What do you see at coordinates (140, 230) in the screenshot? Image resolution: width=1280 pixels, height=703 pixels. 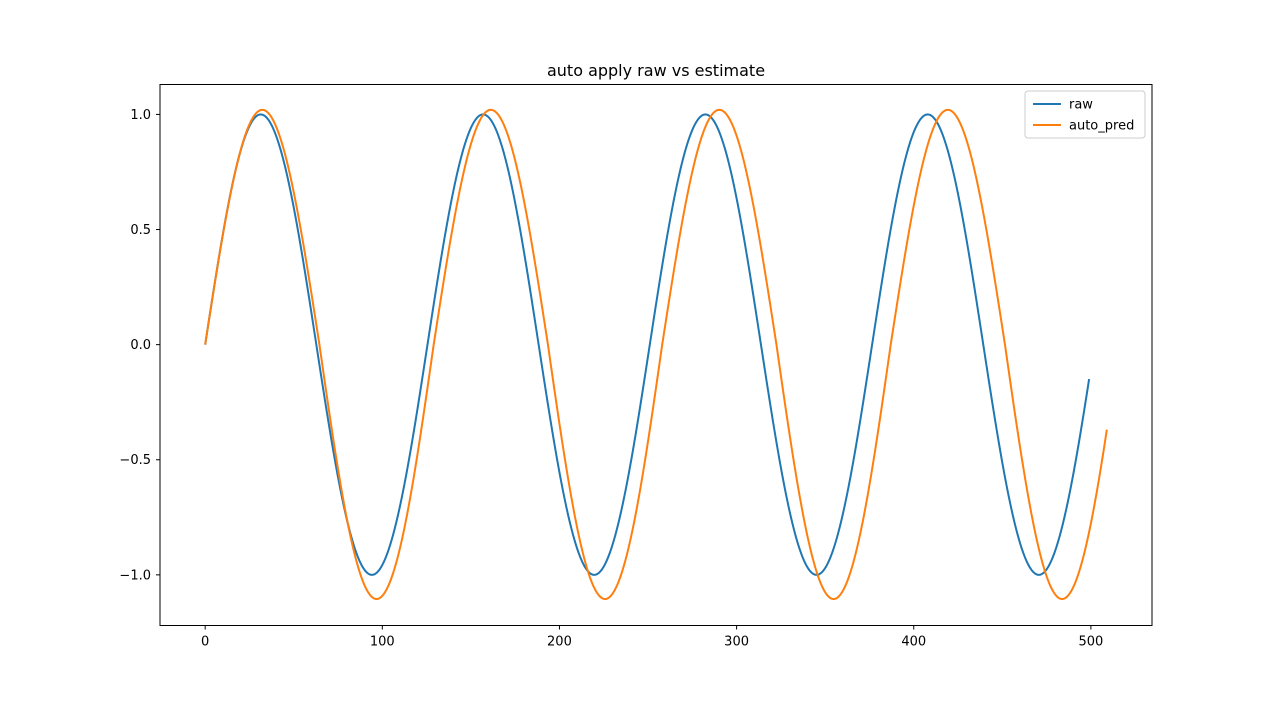 I see `y-tick-label: 0.5` at bounding box center [140, 230].